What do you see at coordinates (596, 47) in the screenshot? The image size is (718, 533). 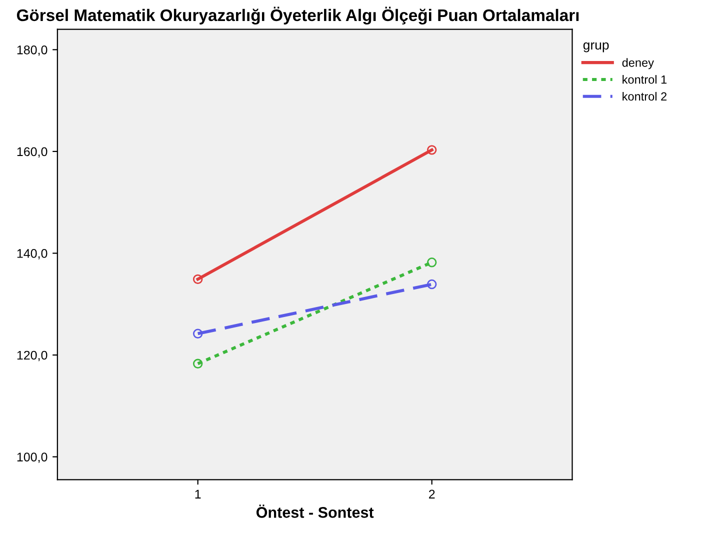 I see `legend-title: grup` at bounding box center [596, 47].